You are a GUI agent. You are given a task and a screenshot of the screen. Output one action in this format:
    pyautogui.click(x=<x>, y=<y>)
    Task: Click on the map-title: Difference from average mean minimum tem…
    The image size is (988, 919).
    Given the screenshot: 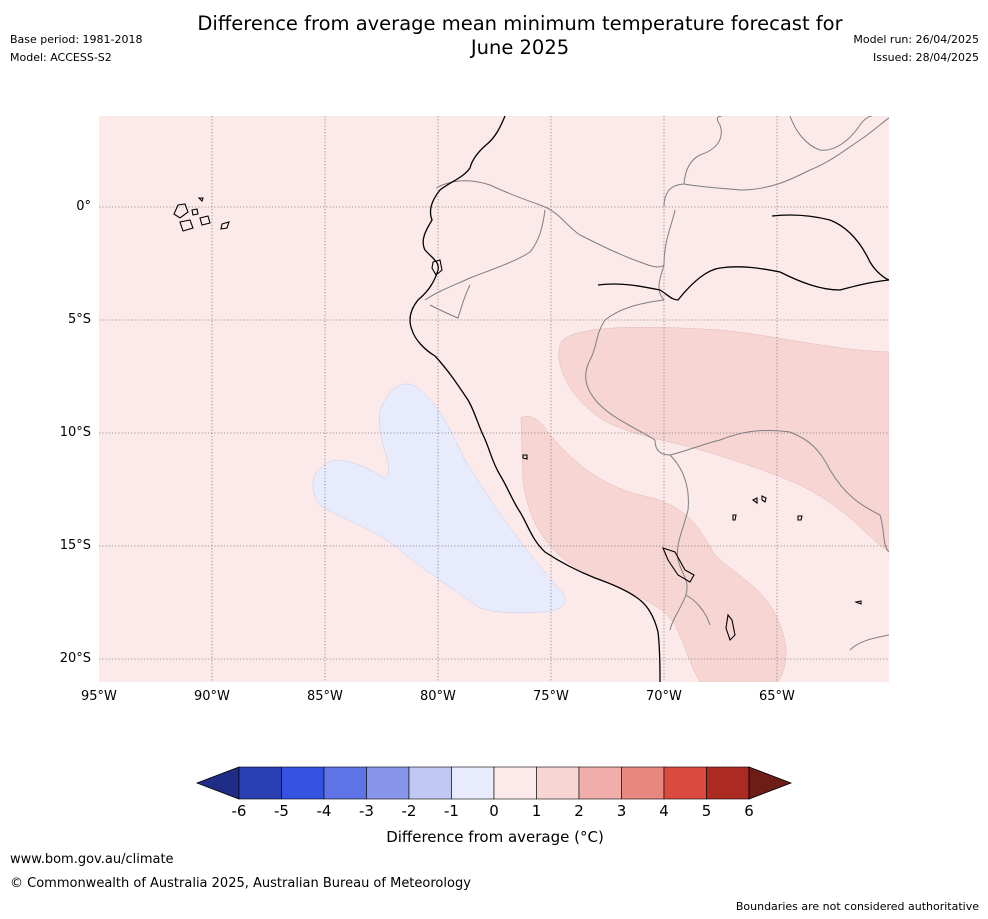 What is the action you would take?
    pyautogui.click(x=520, y=36)
    